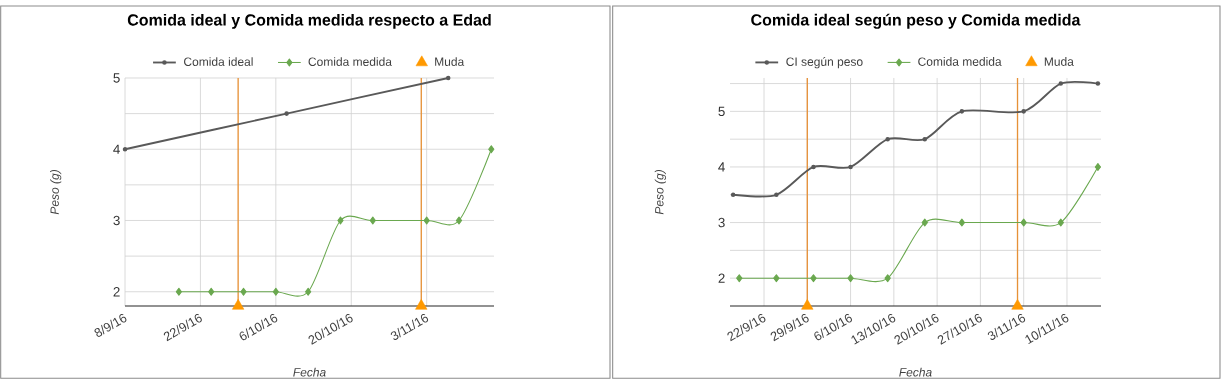  I want to click on legend-label: Comida ideal, so click(218, 61).